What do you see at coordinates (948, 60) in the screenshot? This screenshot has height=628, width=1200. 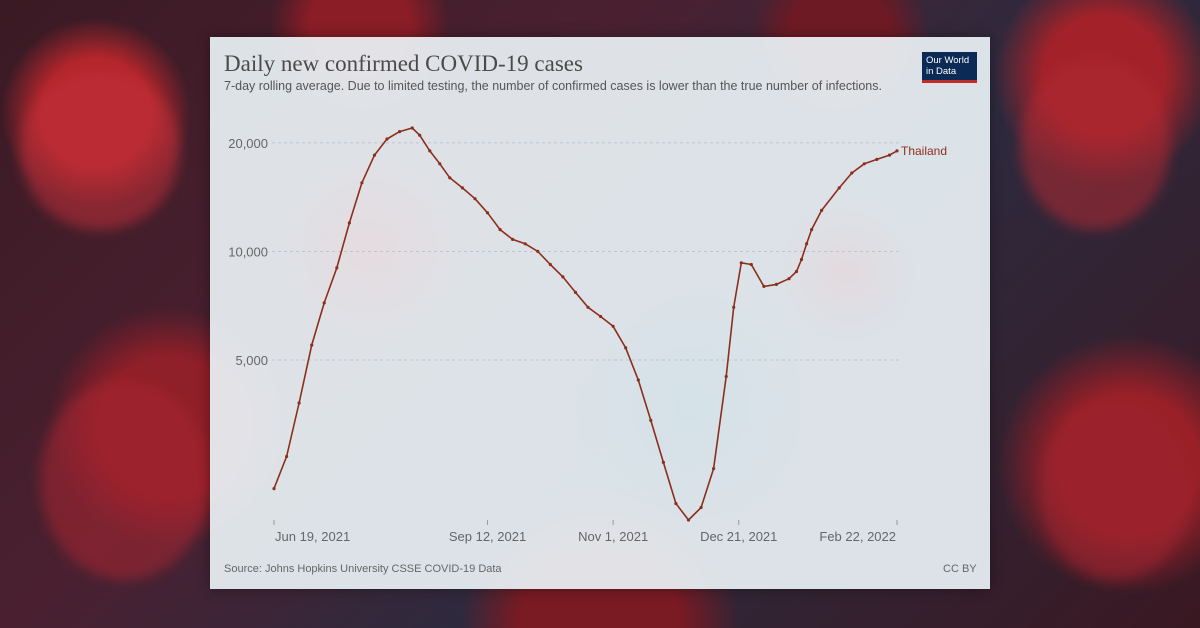 I see `logo-line-1: Our World` at bounding box center [948, 60].